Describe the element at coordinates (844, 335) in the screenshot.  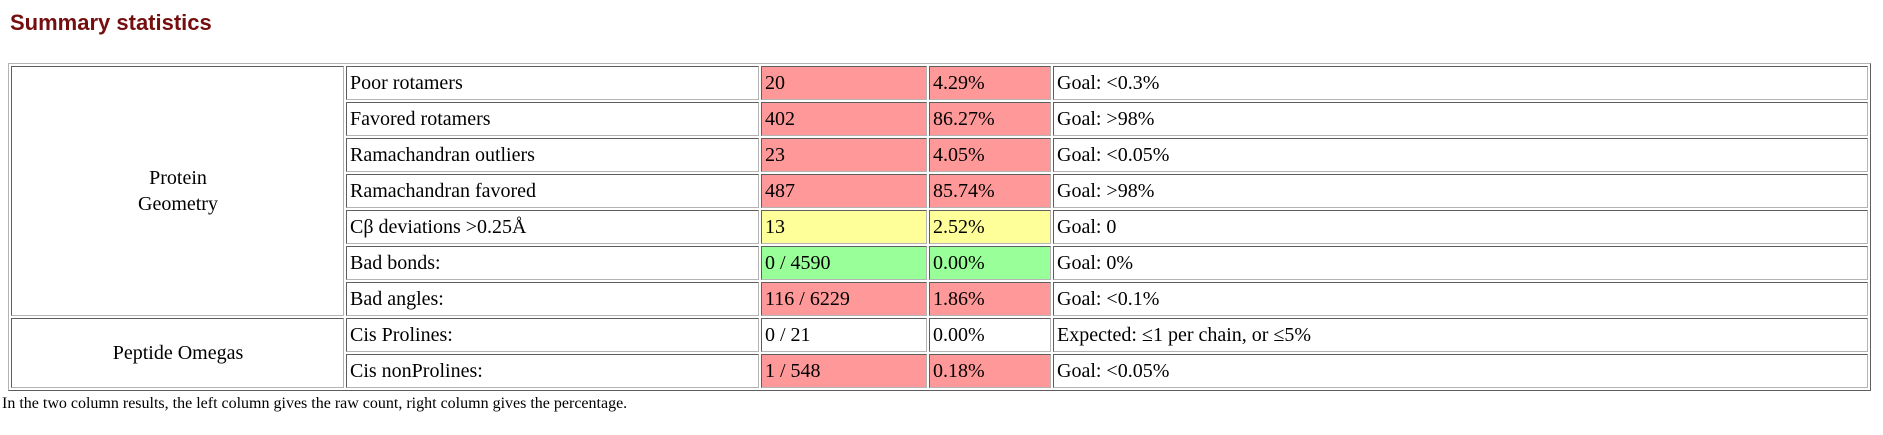
I see `count-cell: 0 / 21` at that location.